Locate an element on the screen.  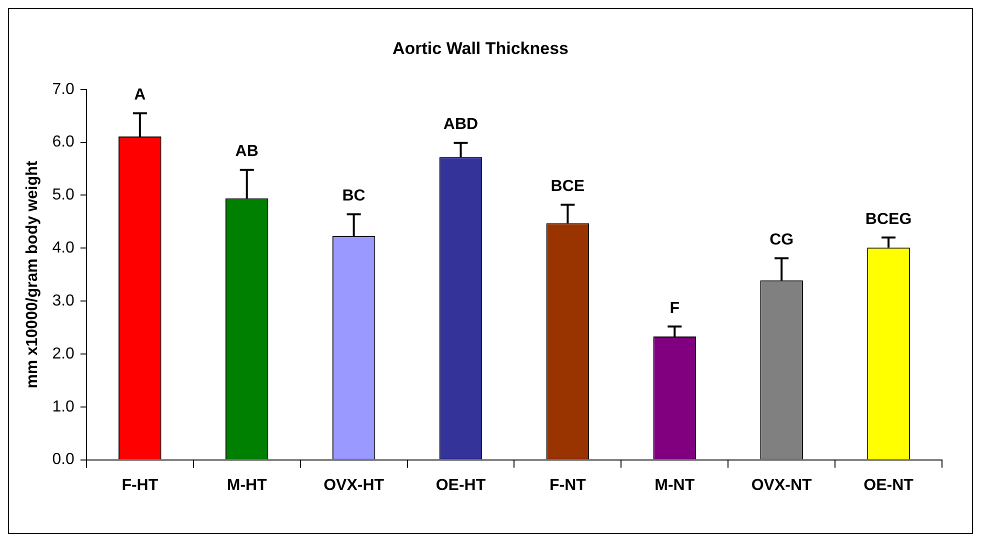
annotation: ABD is located at coordinates (460, 125).